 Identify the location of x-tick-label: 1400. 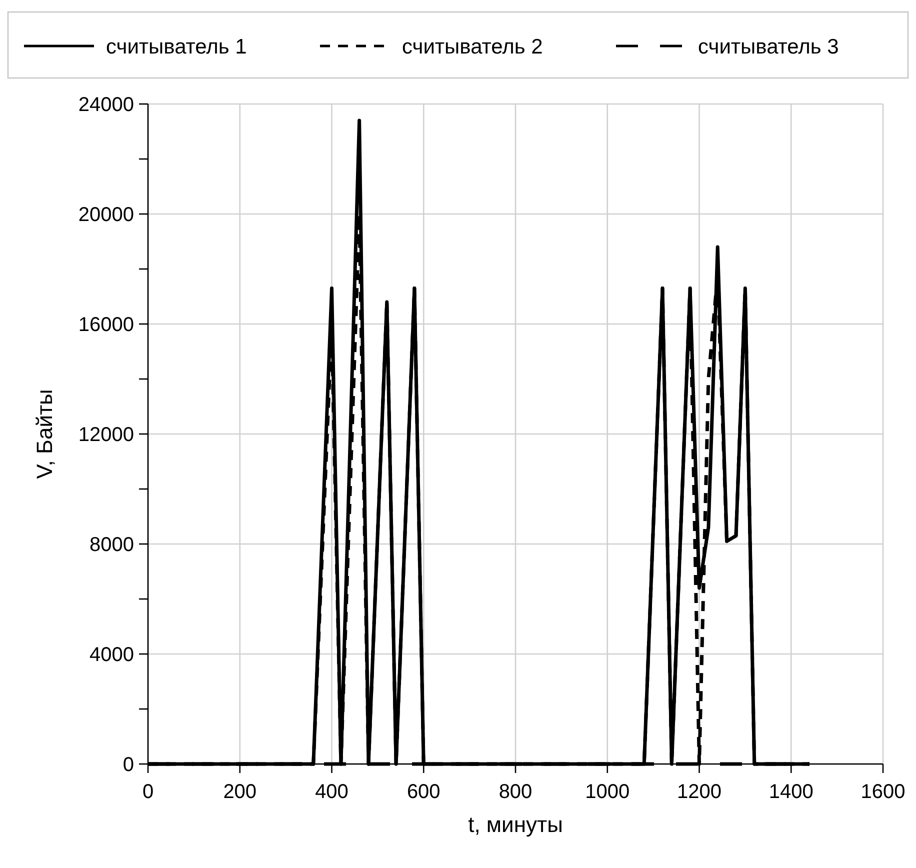
(791, 792).